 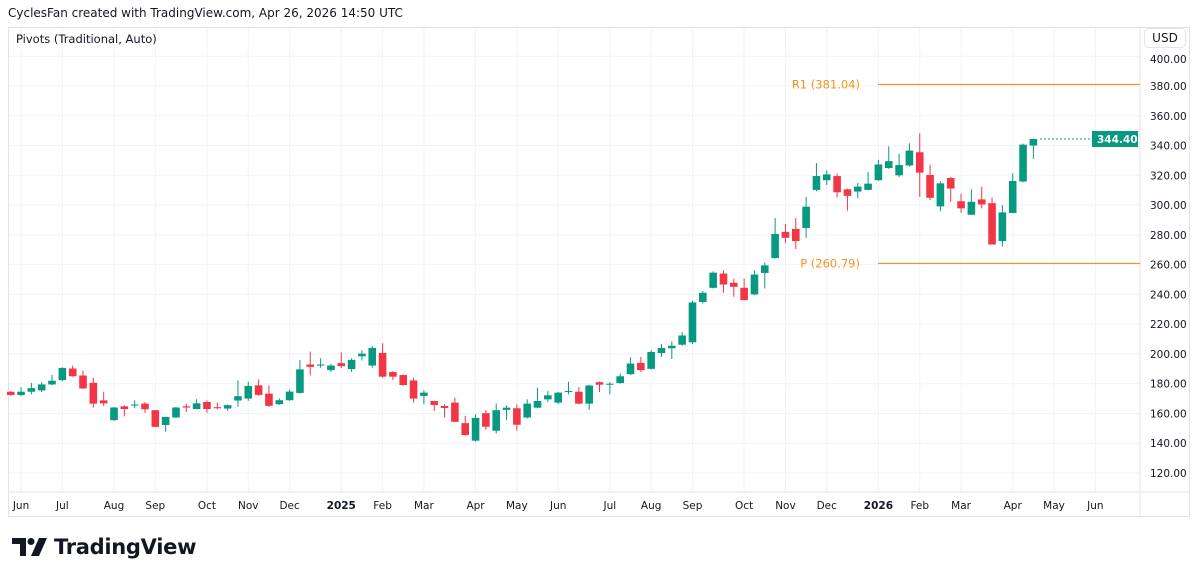 I want to click on tradingview-logo: TradingView, so click(x=104, y=547).